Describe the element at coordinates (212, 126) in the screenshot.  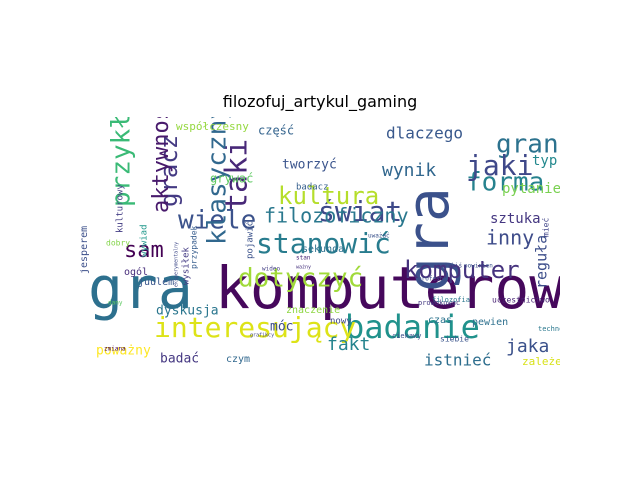
I see `word-38: współczesny` at that location.